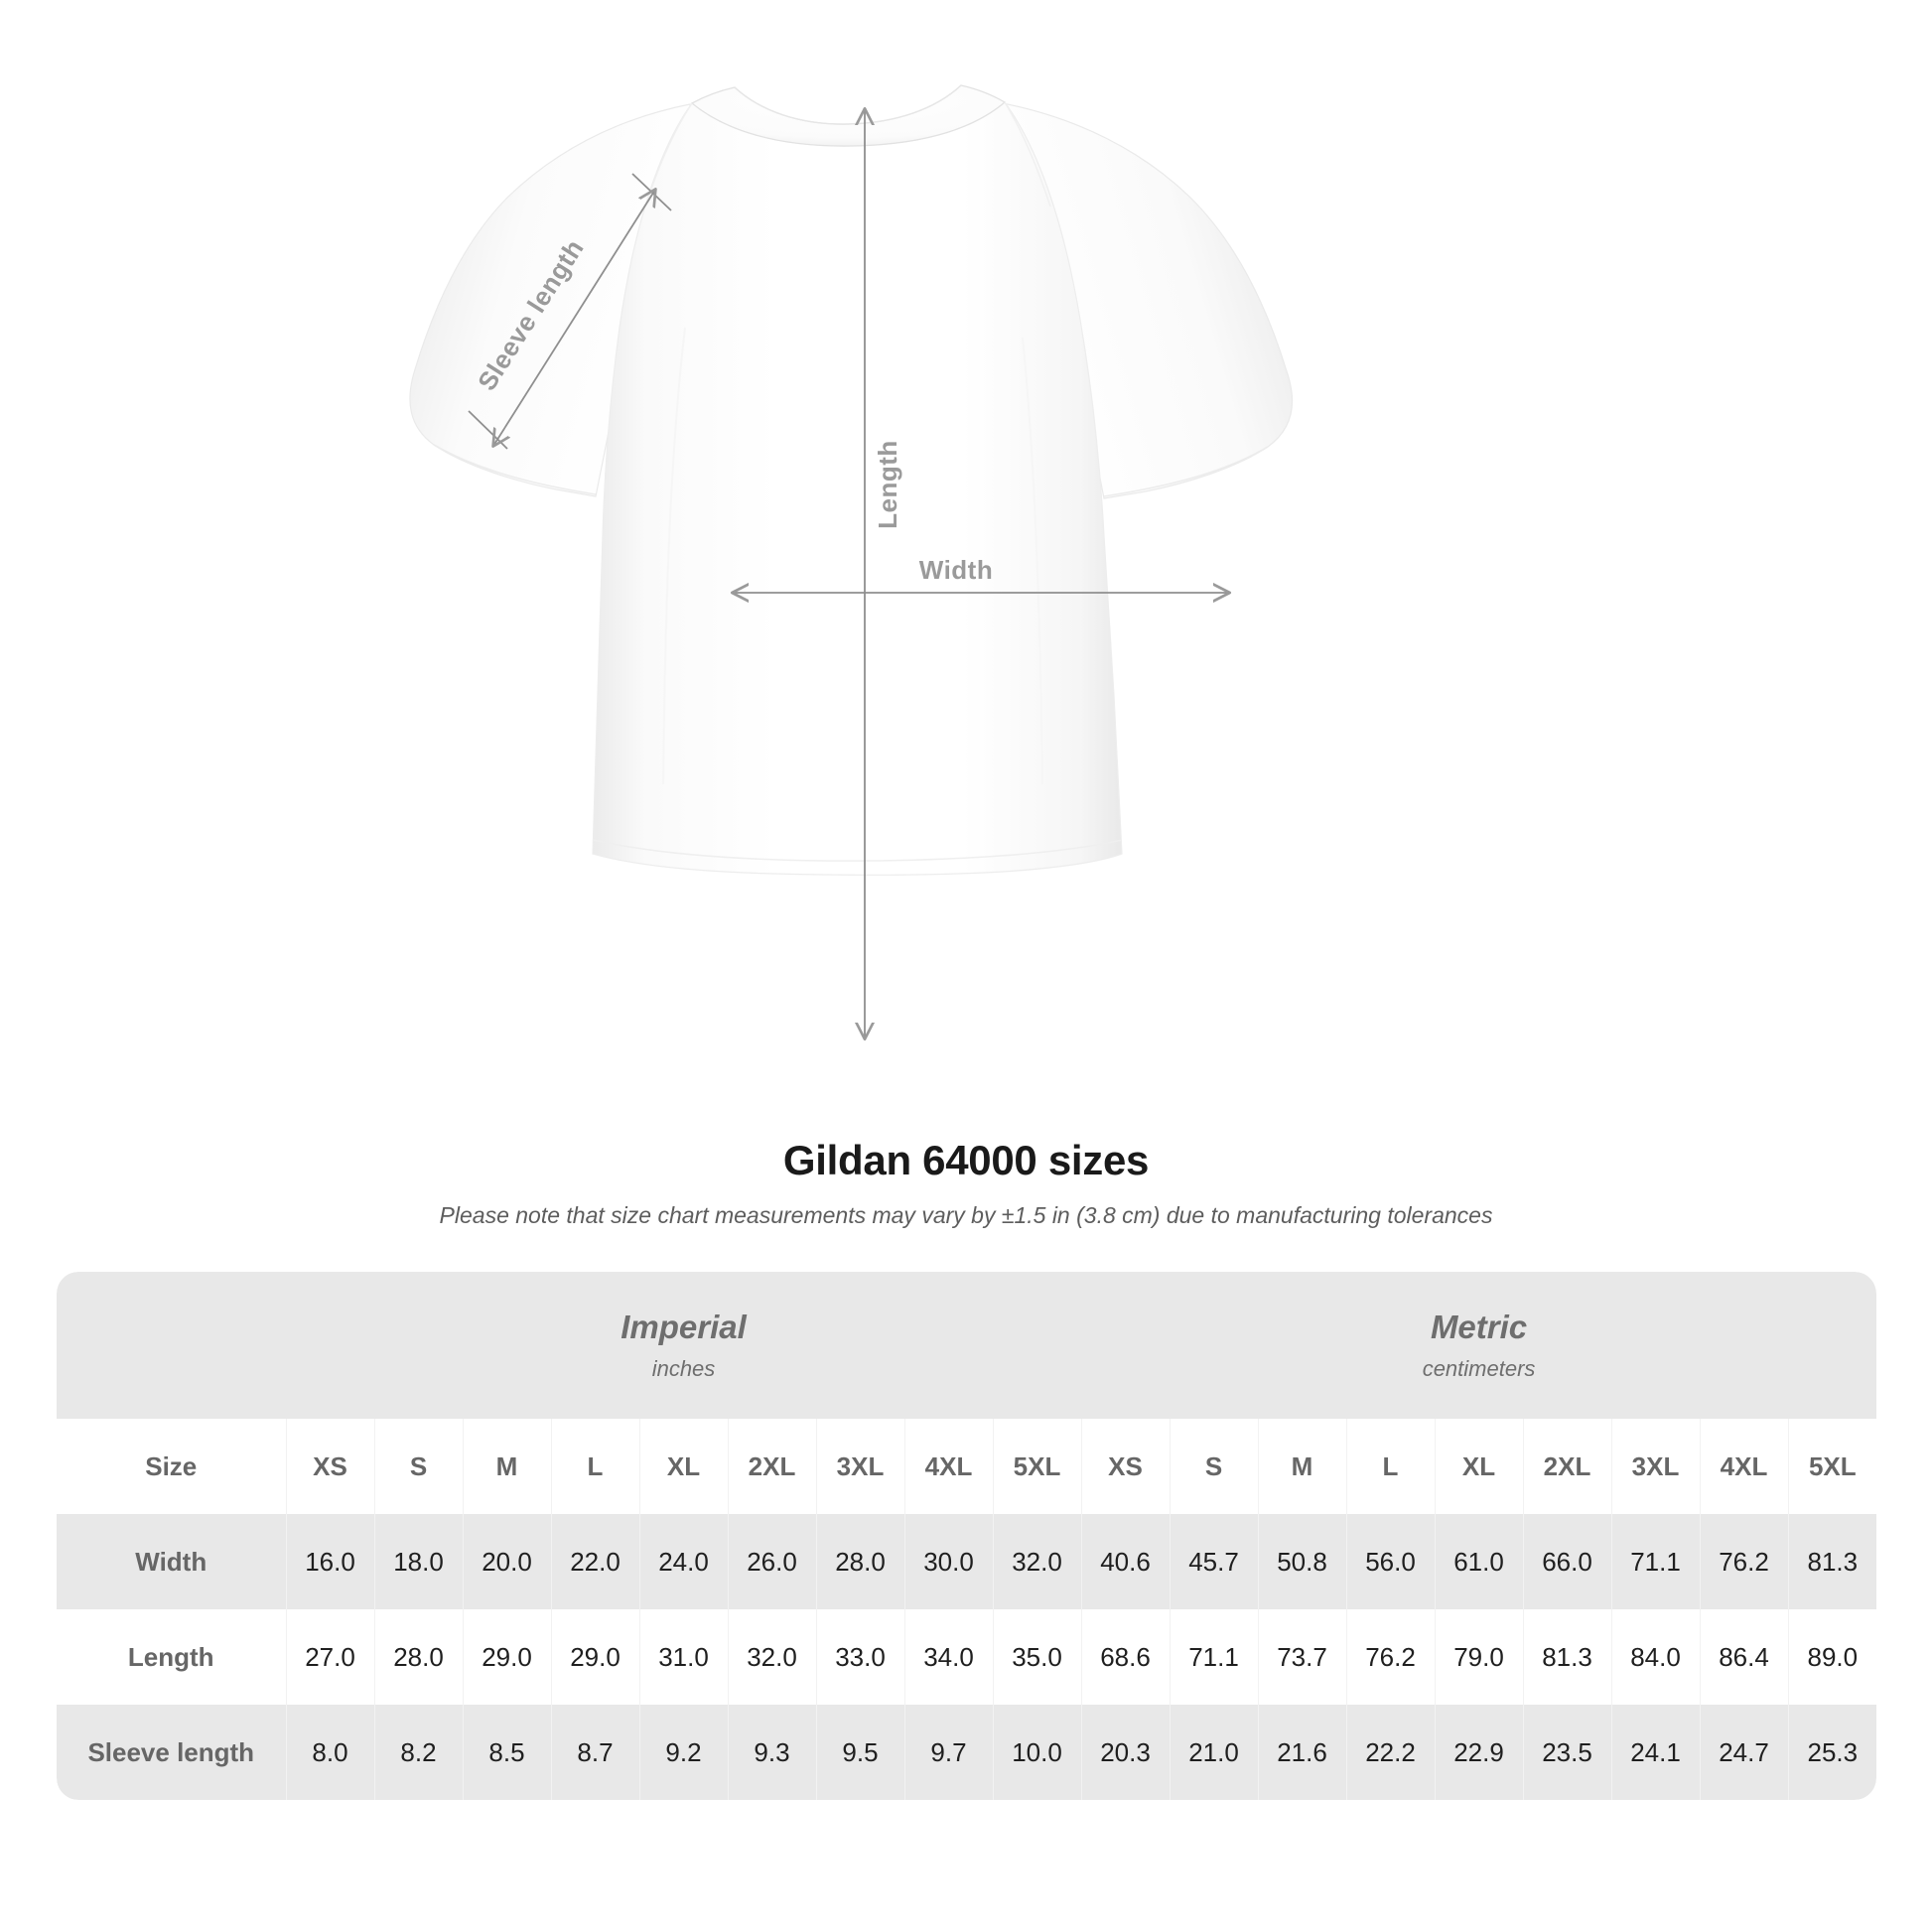 The width and height of the screenshot is (1932, 1932). What do you see at coordinates (1302, 1753) in the screenshot?
I see `measurement-value: 21.6` at bounding box center [1302, 1753].